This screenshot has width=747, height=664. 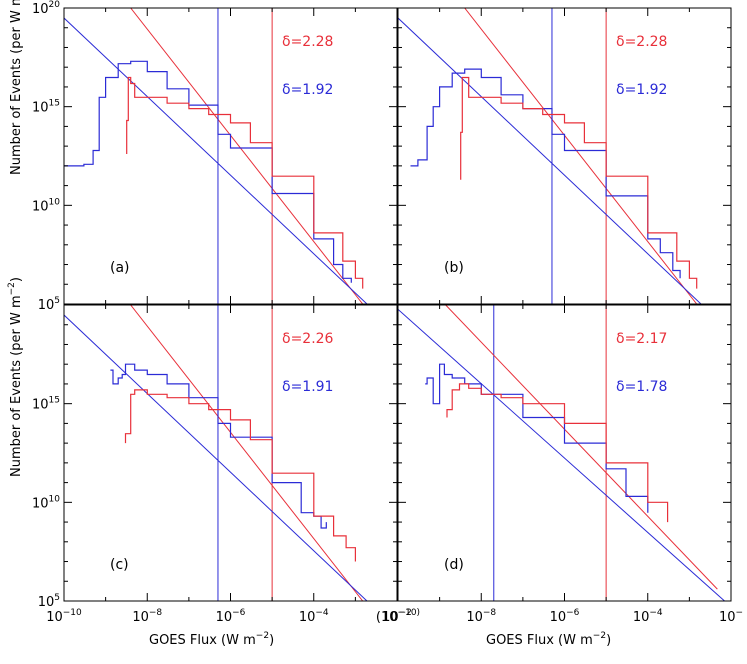 What do you see at coordinates (731, 616) in the screenshot?
I see `x-tick-label-right: 10−` at bounding box center [731, 616].